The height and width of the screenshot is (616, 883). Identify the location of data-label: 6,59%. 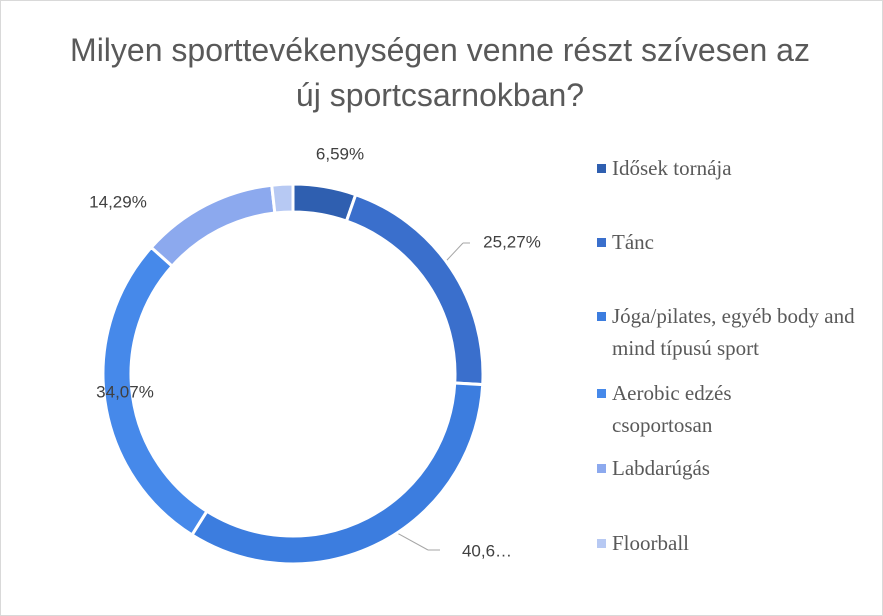
(340, 153).